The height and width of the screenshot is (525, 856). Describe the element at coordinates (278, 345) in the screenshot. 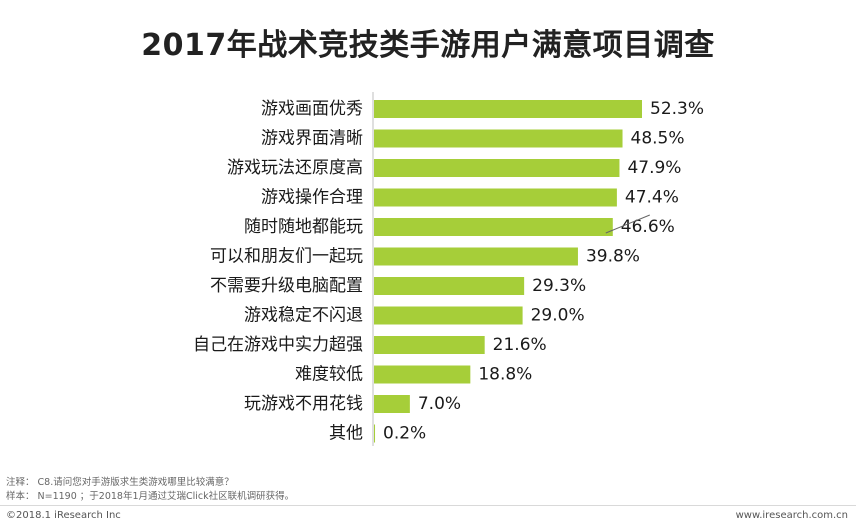

I see `category-label: 自己在游戏中实力超强` at that location.